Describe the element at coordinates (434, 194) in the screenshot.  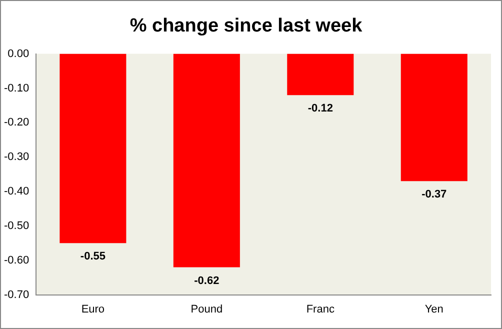
I see `data-label: -0.37` at that location.